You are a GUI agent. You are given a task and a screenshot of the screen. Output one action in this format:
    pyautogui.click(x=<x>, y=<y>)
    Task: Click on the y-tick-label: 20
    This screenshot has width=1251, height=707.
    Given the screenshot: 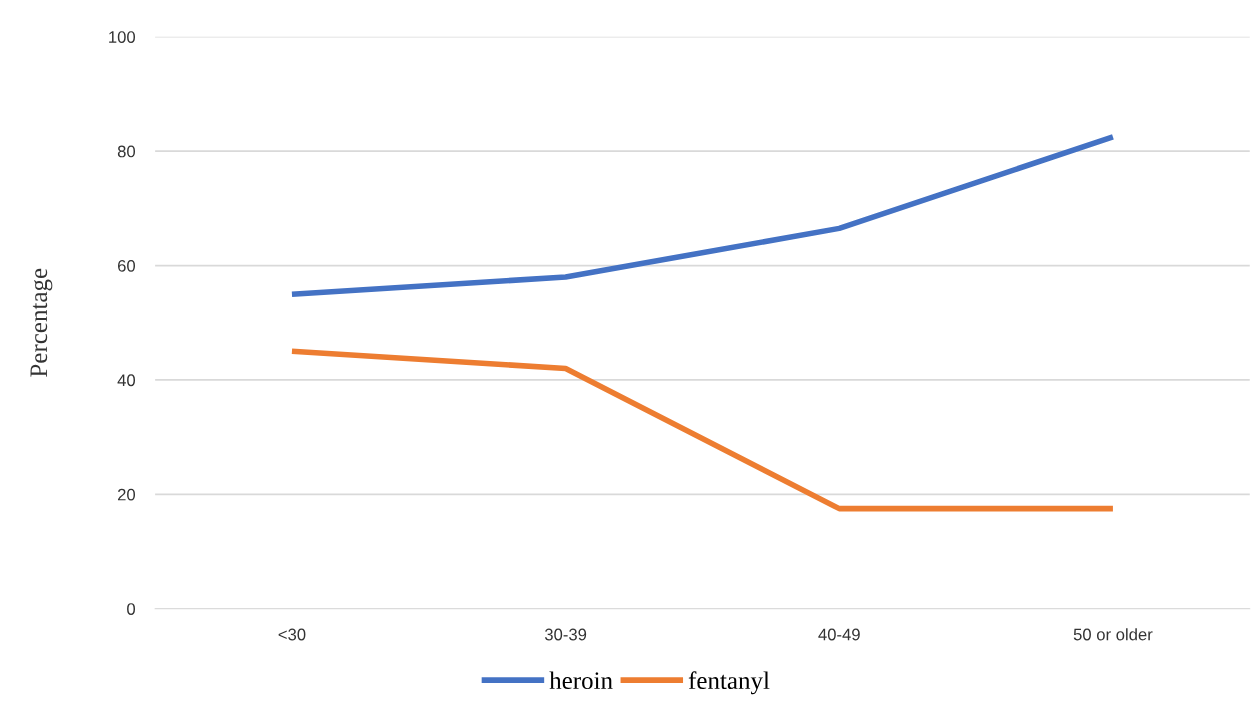 What is the action you would take?
    pyautogui.click(x=126, y=494)
    